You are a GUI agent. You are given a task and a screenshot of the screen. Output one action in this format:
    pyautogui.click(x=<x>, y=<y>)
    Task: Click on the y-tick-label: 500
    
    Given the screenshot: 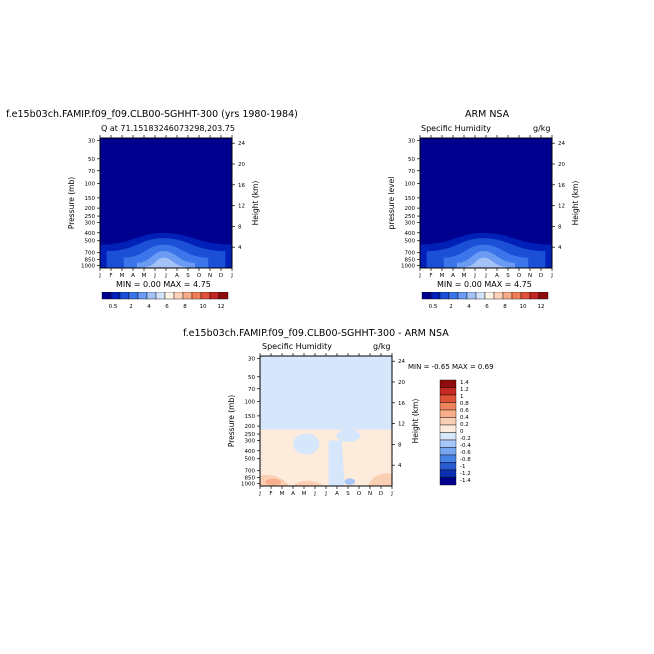 What is the action you would take?
    pyautogui.click(x=250, y=460)
    